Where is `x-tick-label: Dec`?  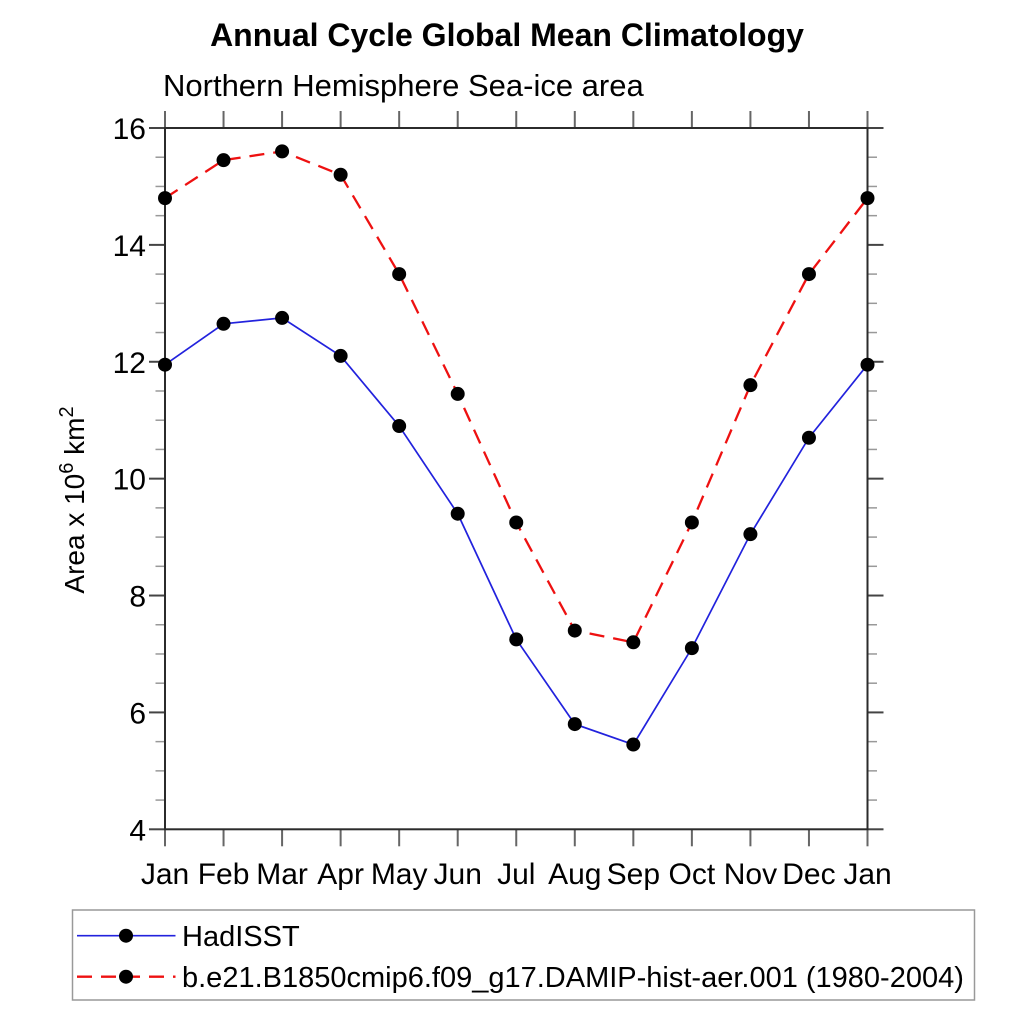
x-tick-label: Dec is located at coordinates (808, 874).